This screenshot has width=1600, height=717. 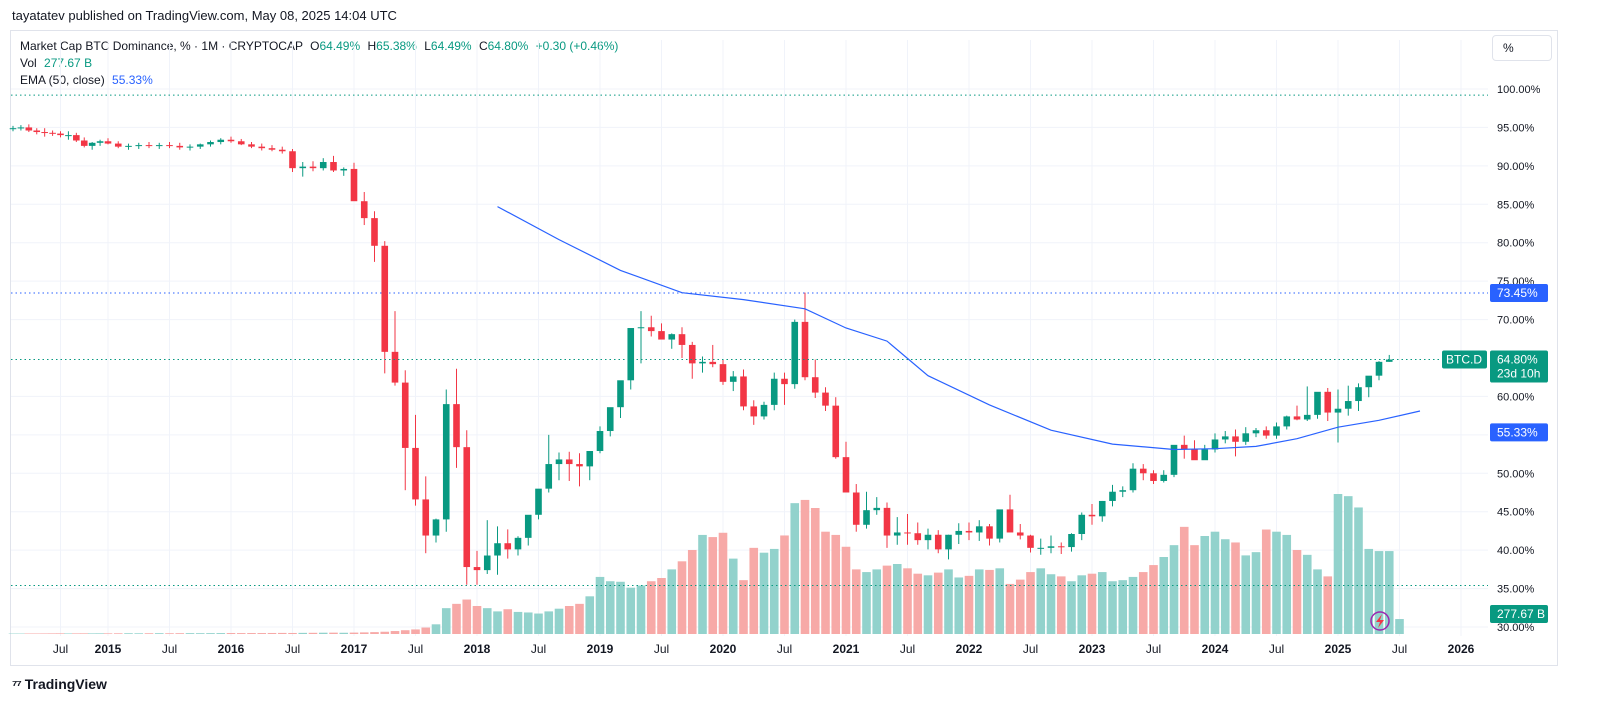 I want to click on tradingview-logo: ⁷⁷ TradingView, so click(x=59, y=684).